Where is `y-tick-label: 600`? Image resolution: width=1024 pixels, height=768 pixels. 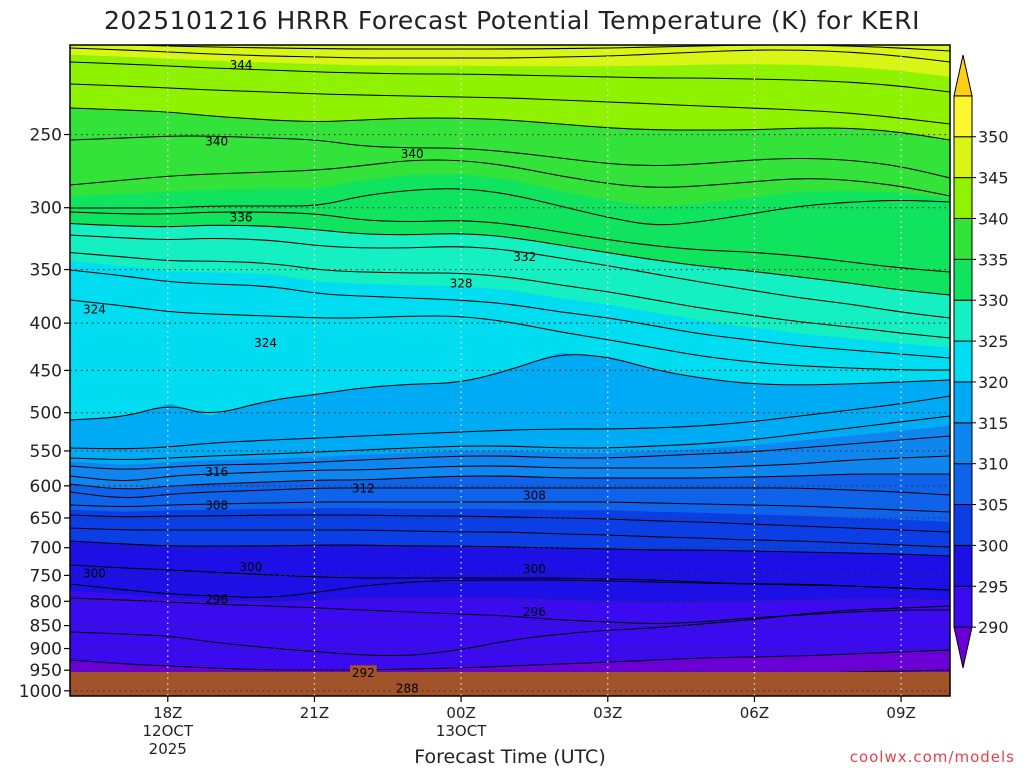 y-tick-label: 600 is located at coordinates (46, 487).